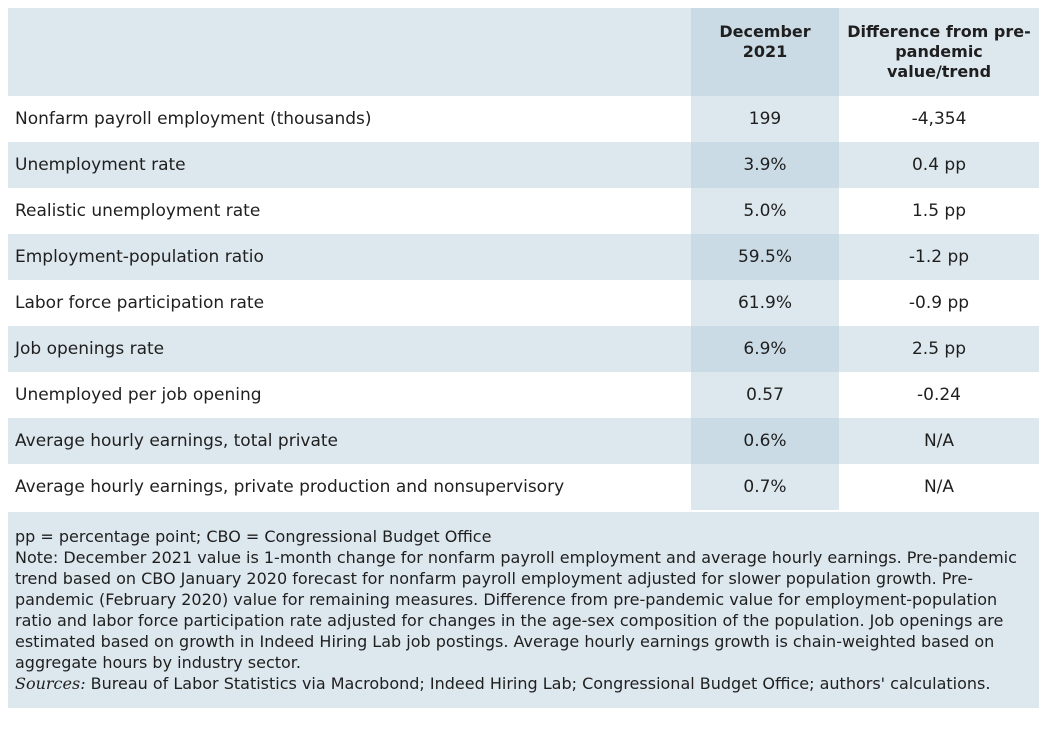 Image resolution: width=1047 pixels, height=729 pixels. I want to click on row-label: Job openings rate, so click(349, 349).